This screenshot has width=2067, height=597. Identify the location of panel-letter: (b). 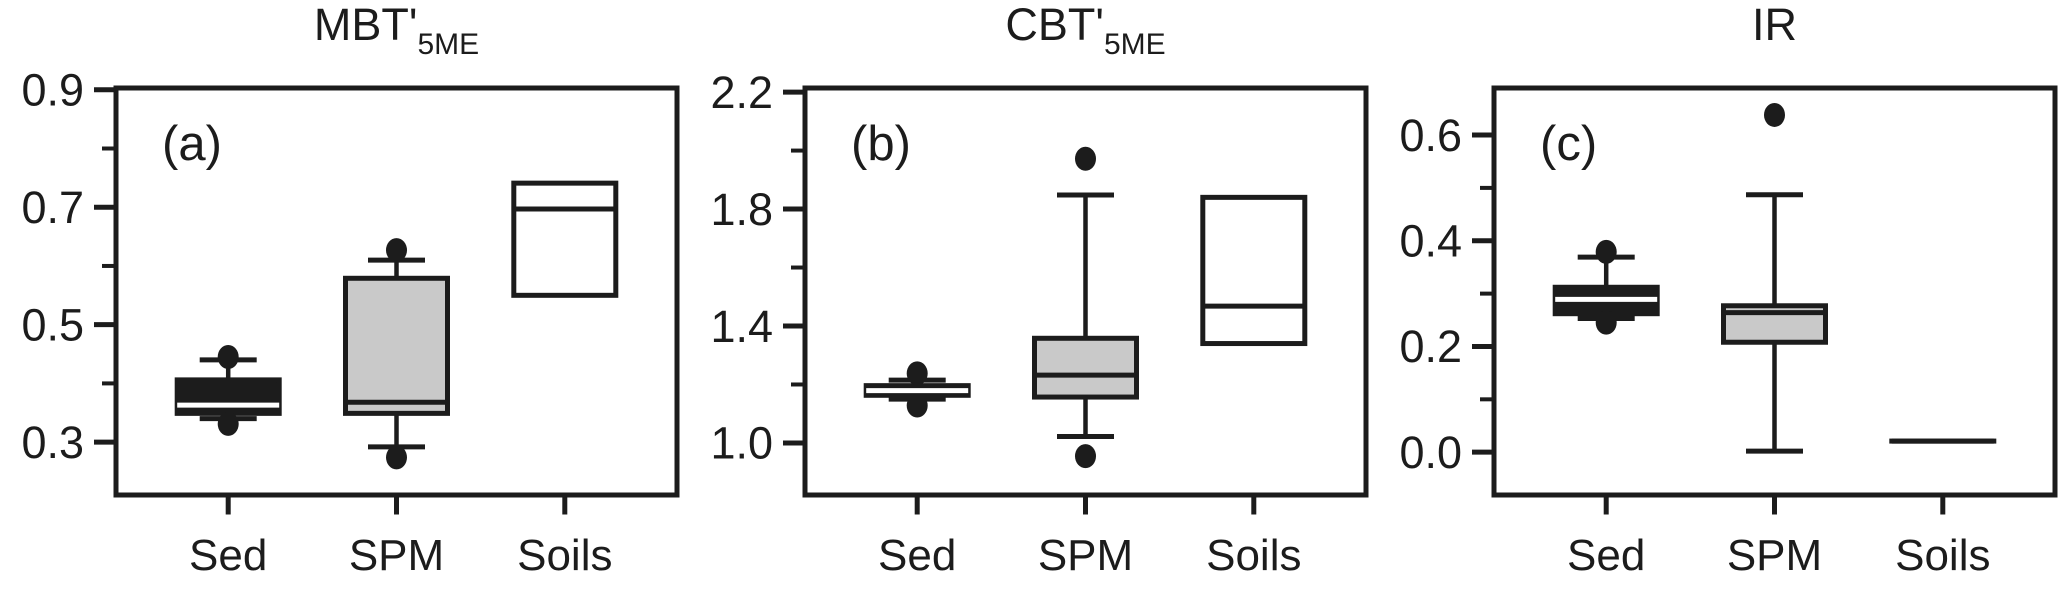
(881, 144).